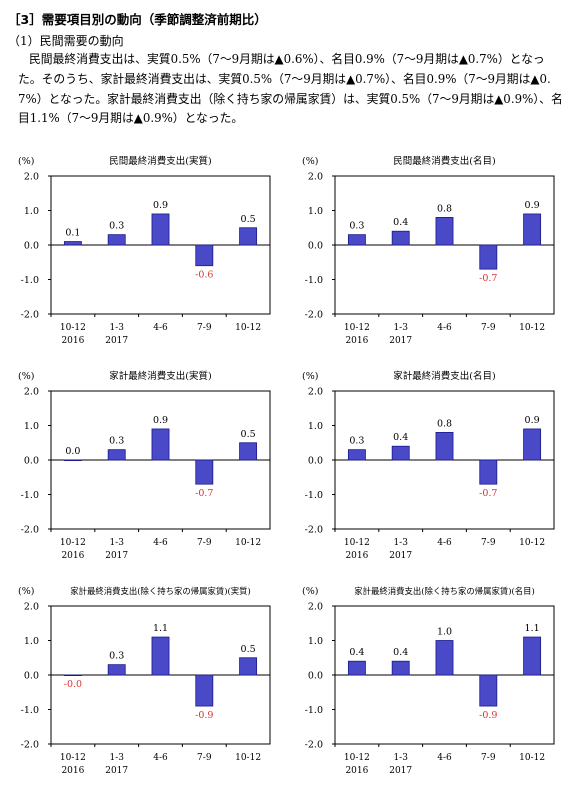 This screenshot has height=788, width=570. I want to click on data-label: 1.0, so click(444, 632).